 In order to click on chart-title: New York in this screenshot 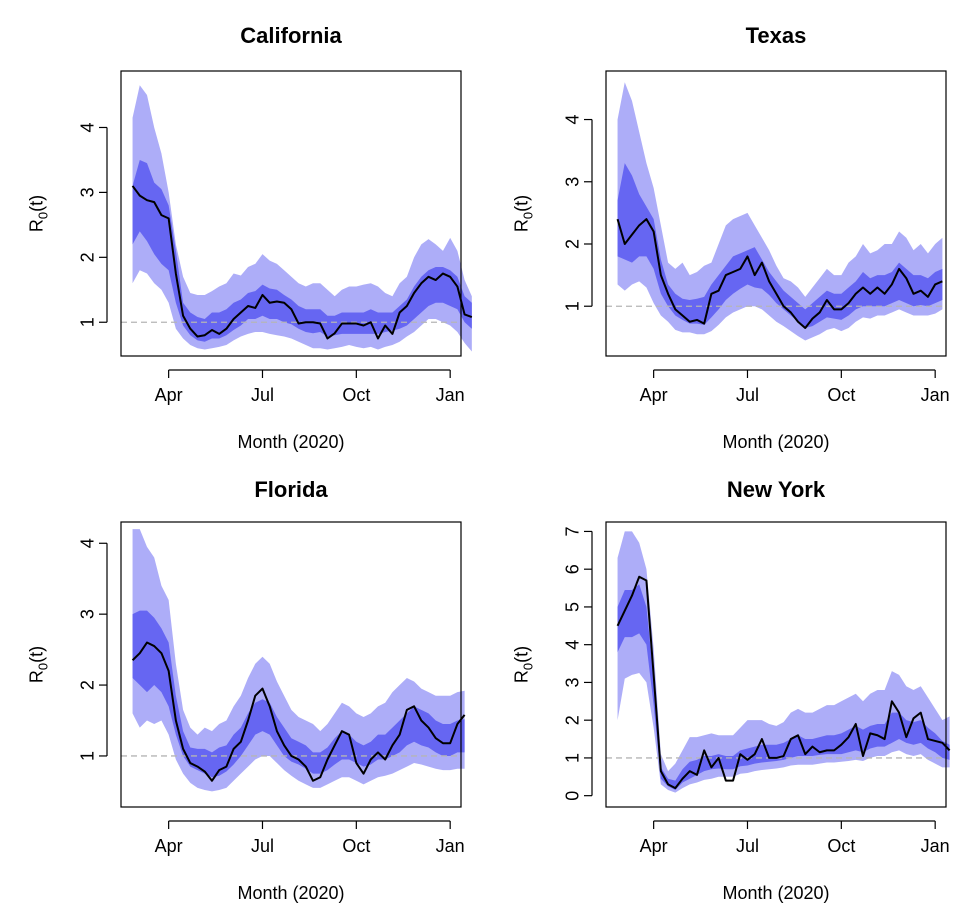, I will do `click(776, 489)`.